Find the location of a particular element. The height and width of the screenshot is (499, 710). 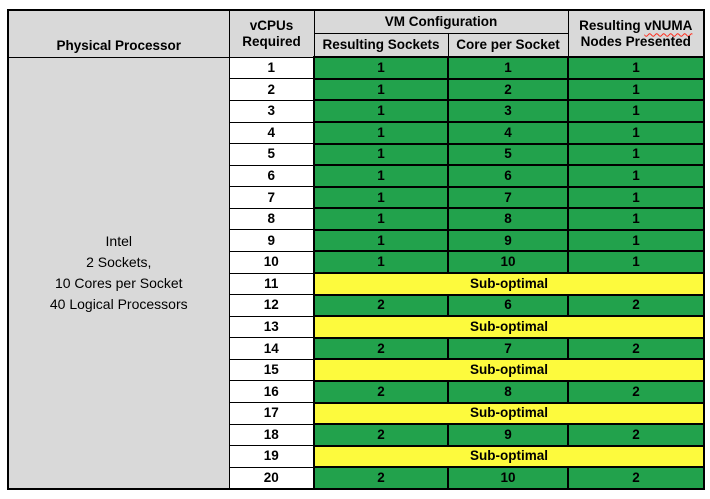

vcpus-cell: 18 is located at coordinates (271, 435).